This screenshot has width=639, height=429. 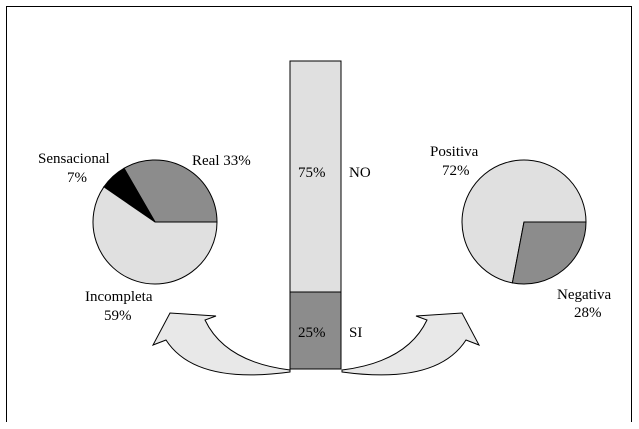 I want to click on right-pie, so click(x=524, y=222).